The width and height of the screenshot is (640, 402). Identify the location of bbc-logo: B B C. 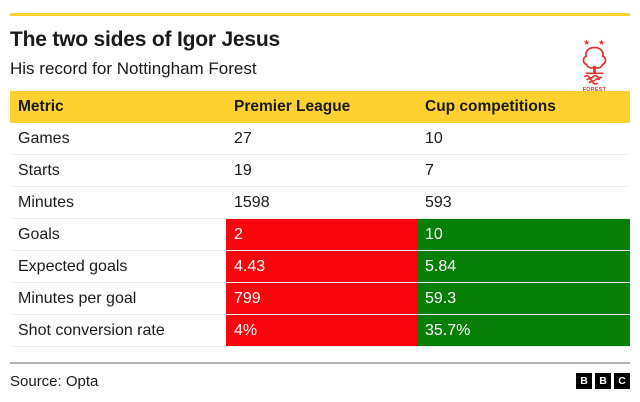
(603, 381).